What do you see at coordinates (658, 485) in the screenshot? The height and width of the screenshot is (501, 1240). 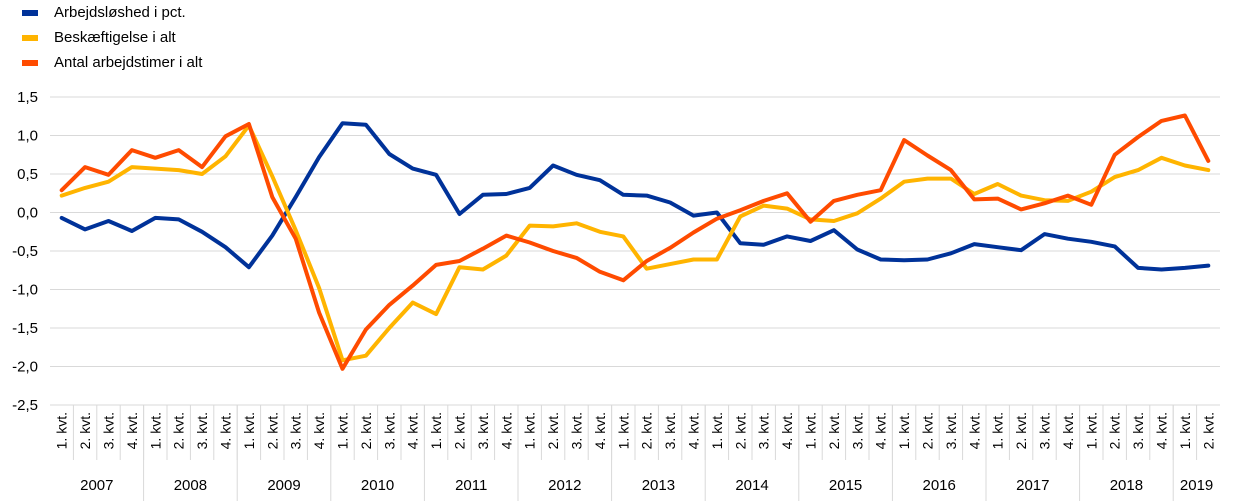 I see `year-label: 2013` at bounding box center [658, 485].